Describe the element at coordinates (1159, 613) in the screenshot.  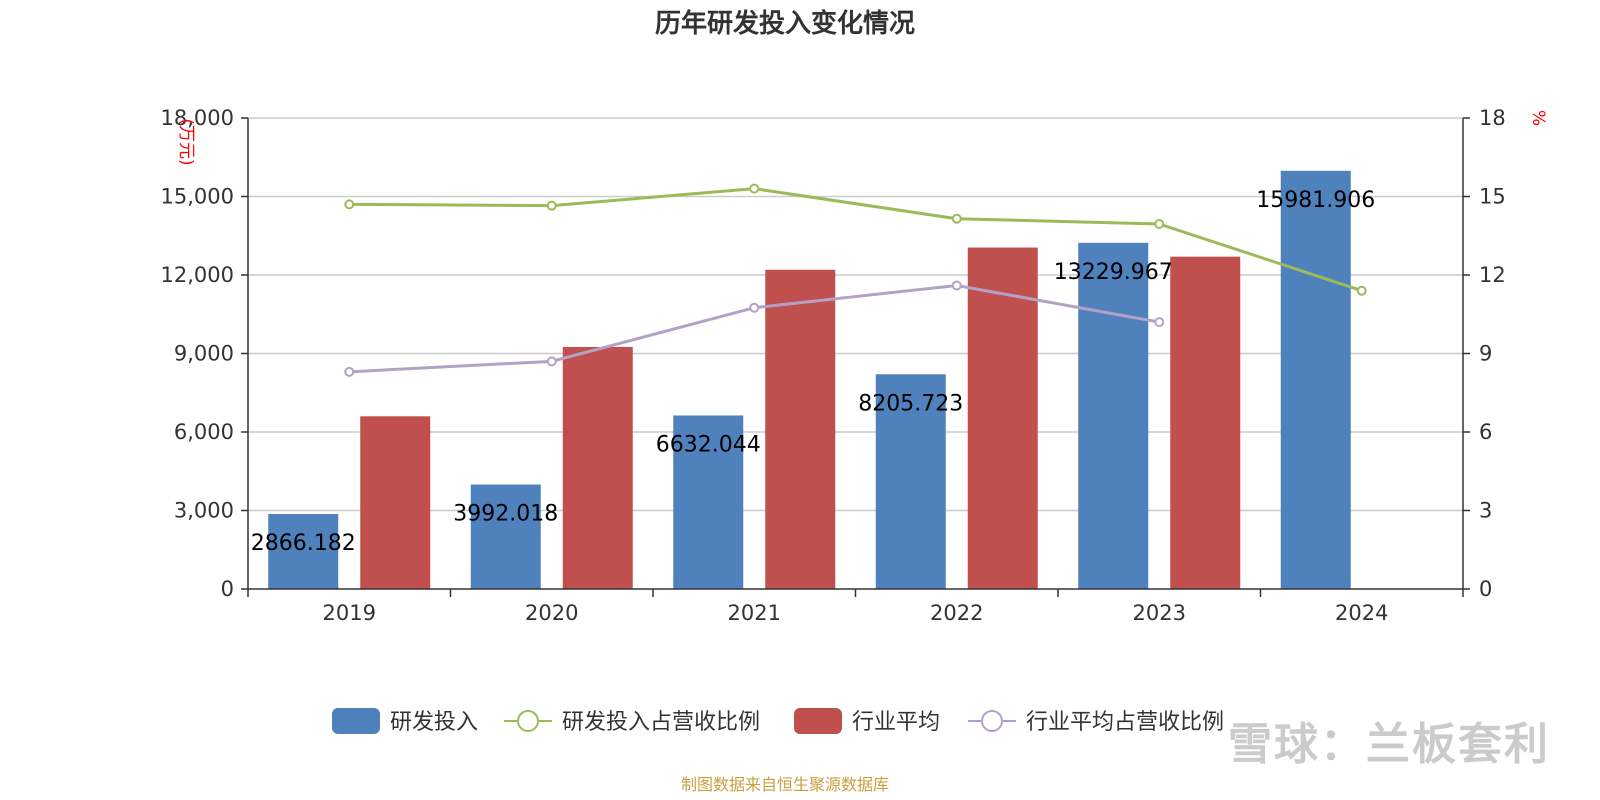
I see `x-tick-label: 2023` at that location.